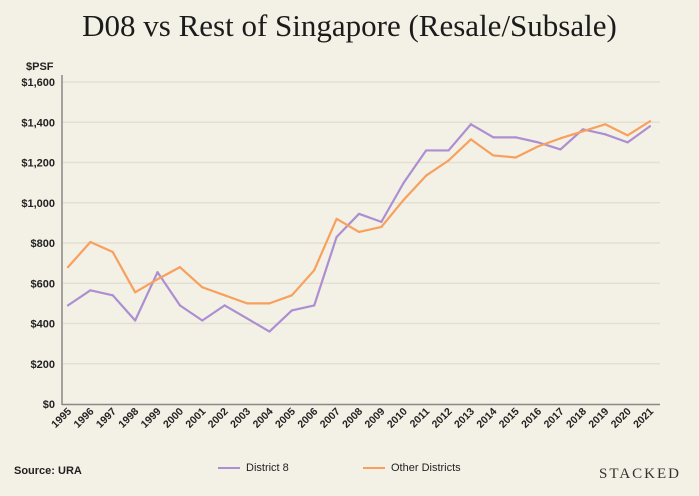 The height and width of the screenshot is (496, 699). Describe the element at coordinates (195, 418) in the screenshot. I see `x-tick-label: 2001` at that location.